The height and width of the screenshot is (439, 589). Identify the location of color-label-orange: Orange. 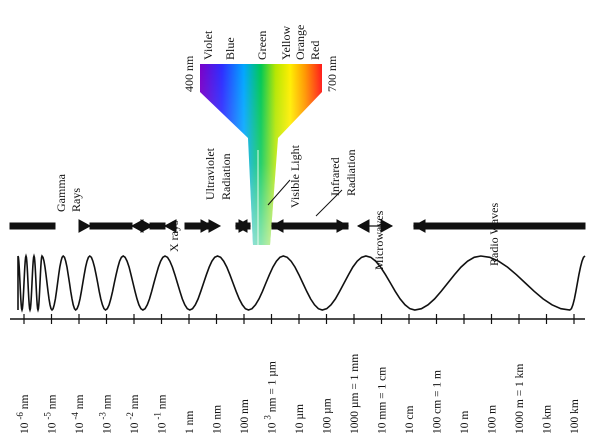
(300, 42).